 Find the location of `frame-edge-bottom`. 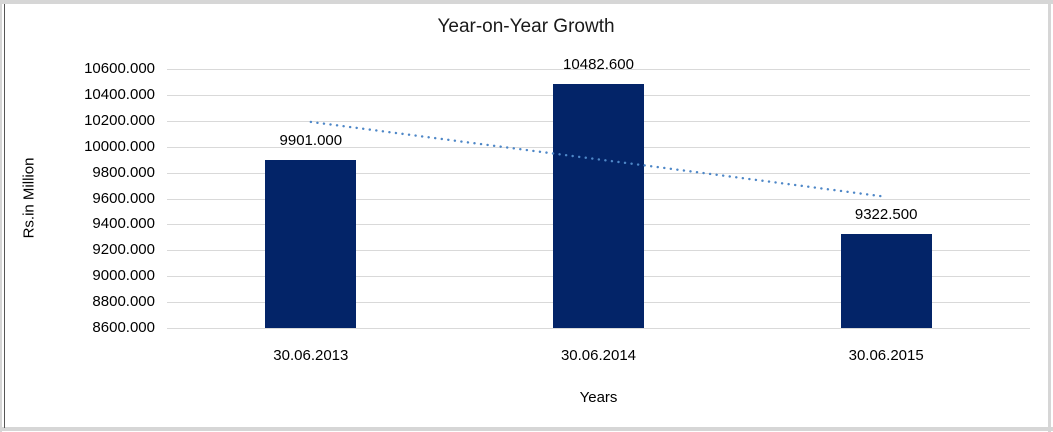

frame-edge-bottom is located at coordinates (526, 429).